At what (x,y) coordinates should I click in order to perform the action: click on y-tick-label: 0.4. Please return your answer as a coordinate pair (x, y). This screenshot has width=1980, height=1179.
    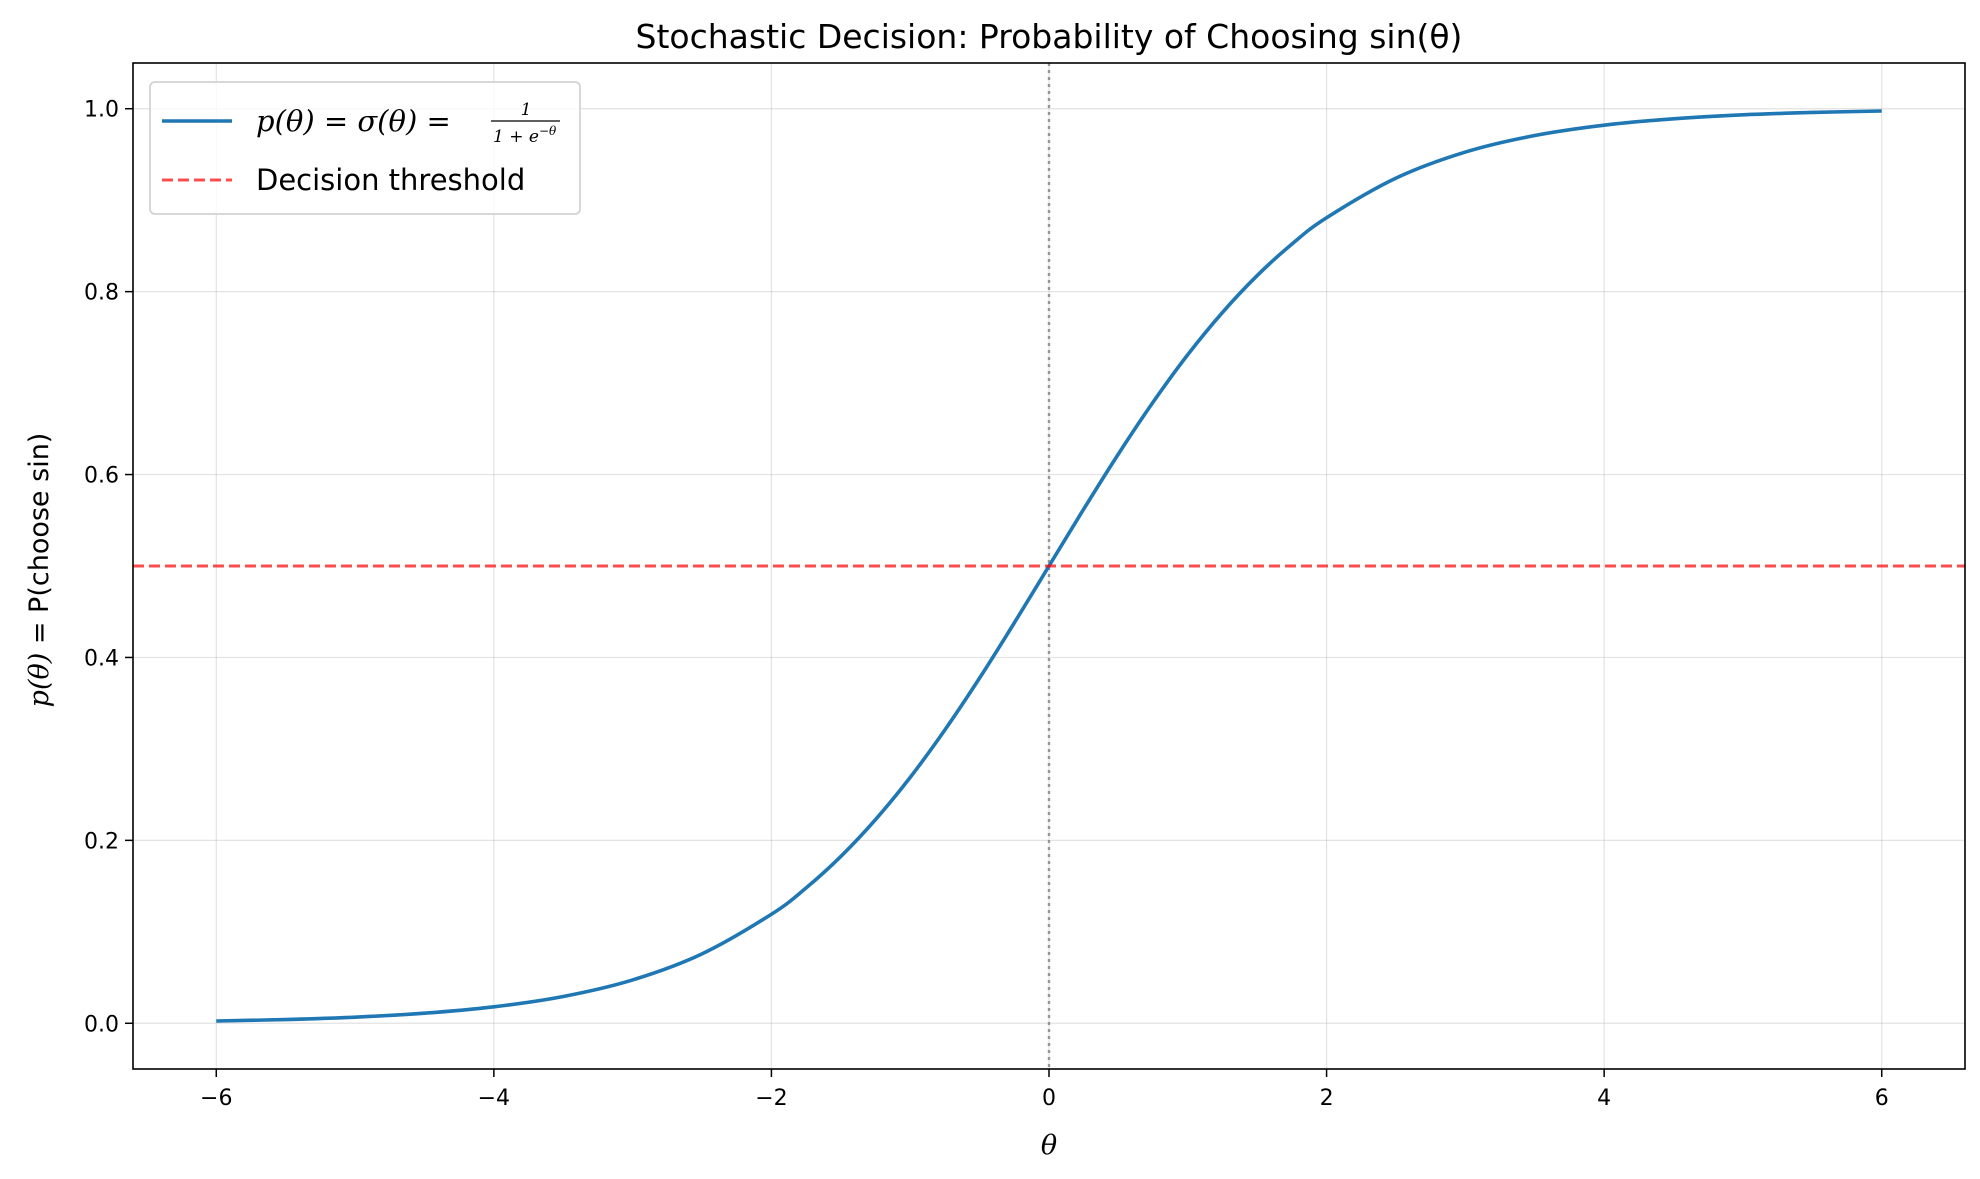
    Looking at the image, I should click on (101, 658).